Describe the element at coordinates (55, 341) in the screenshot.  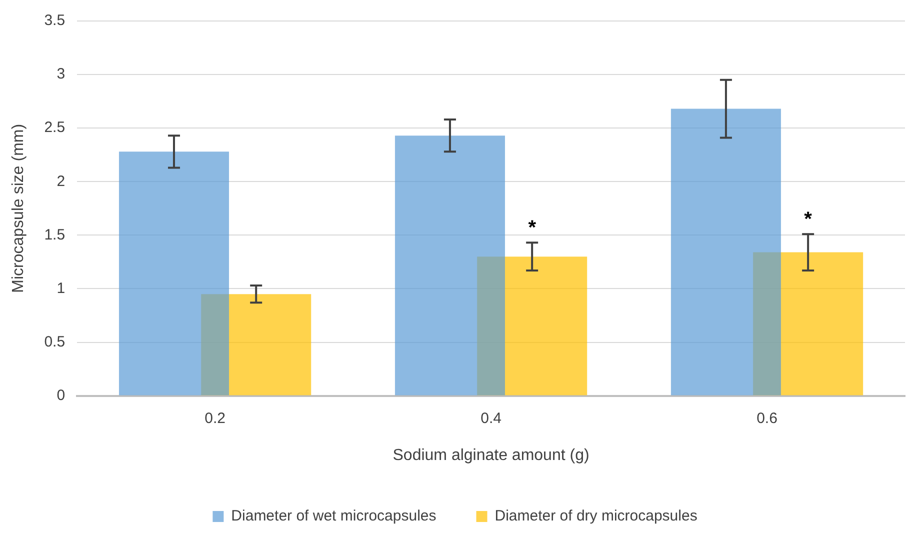
I see `y-tick-label: 0.5` at that location.